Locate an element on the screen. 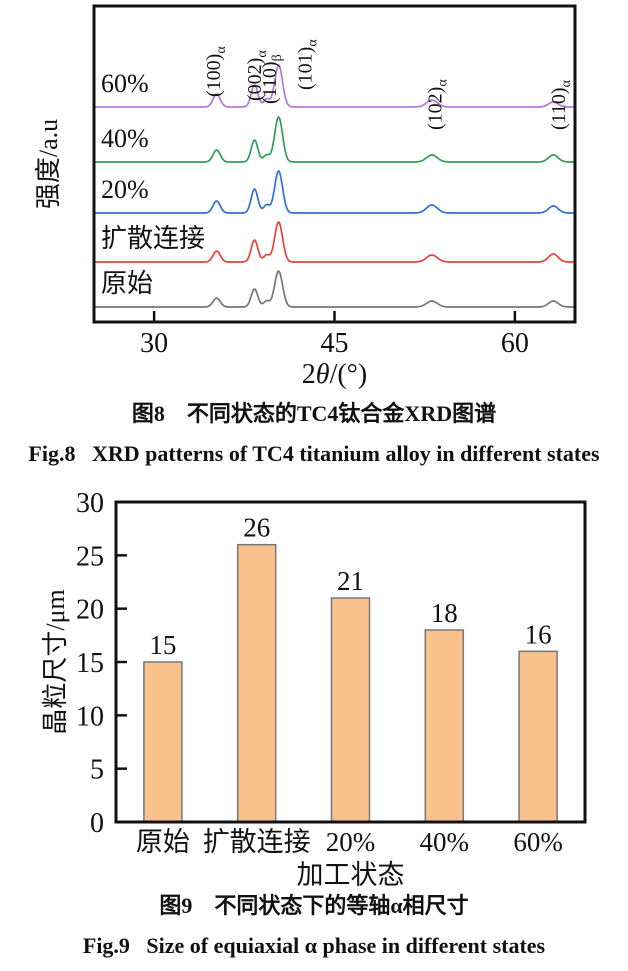 The image size is (628, 971). xrd-series-label: 20% is located at coordinates (125, 189).